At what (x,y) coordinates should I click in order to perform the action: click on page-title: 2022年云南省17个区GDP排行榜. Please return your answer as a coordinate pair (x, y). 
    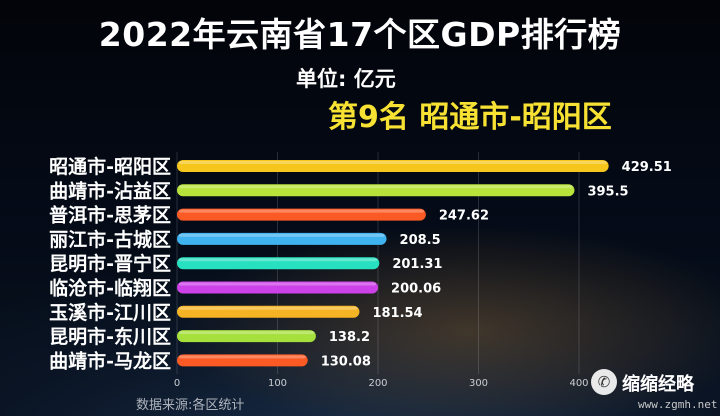
    Looking at the image, I should click on (360, 34).